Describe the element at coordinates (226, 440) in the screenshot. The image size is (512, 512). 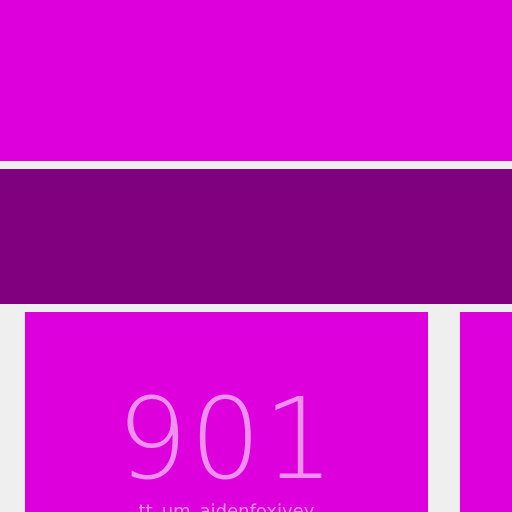
I see `project-number: 901` at that location.